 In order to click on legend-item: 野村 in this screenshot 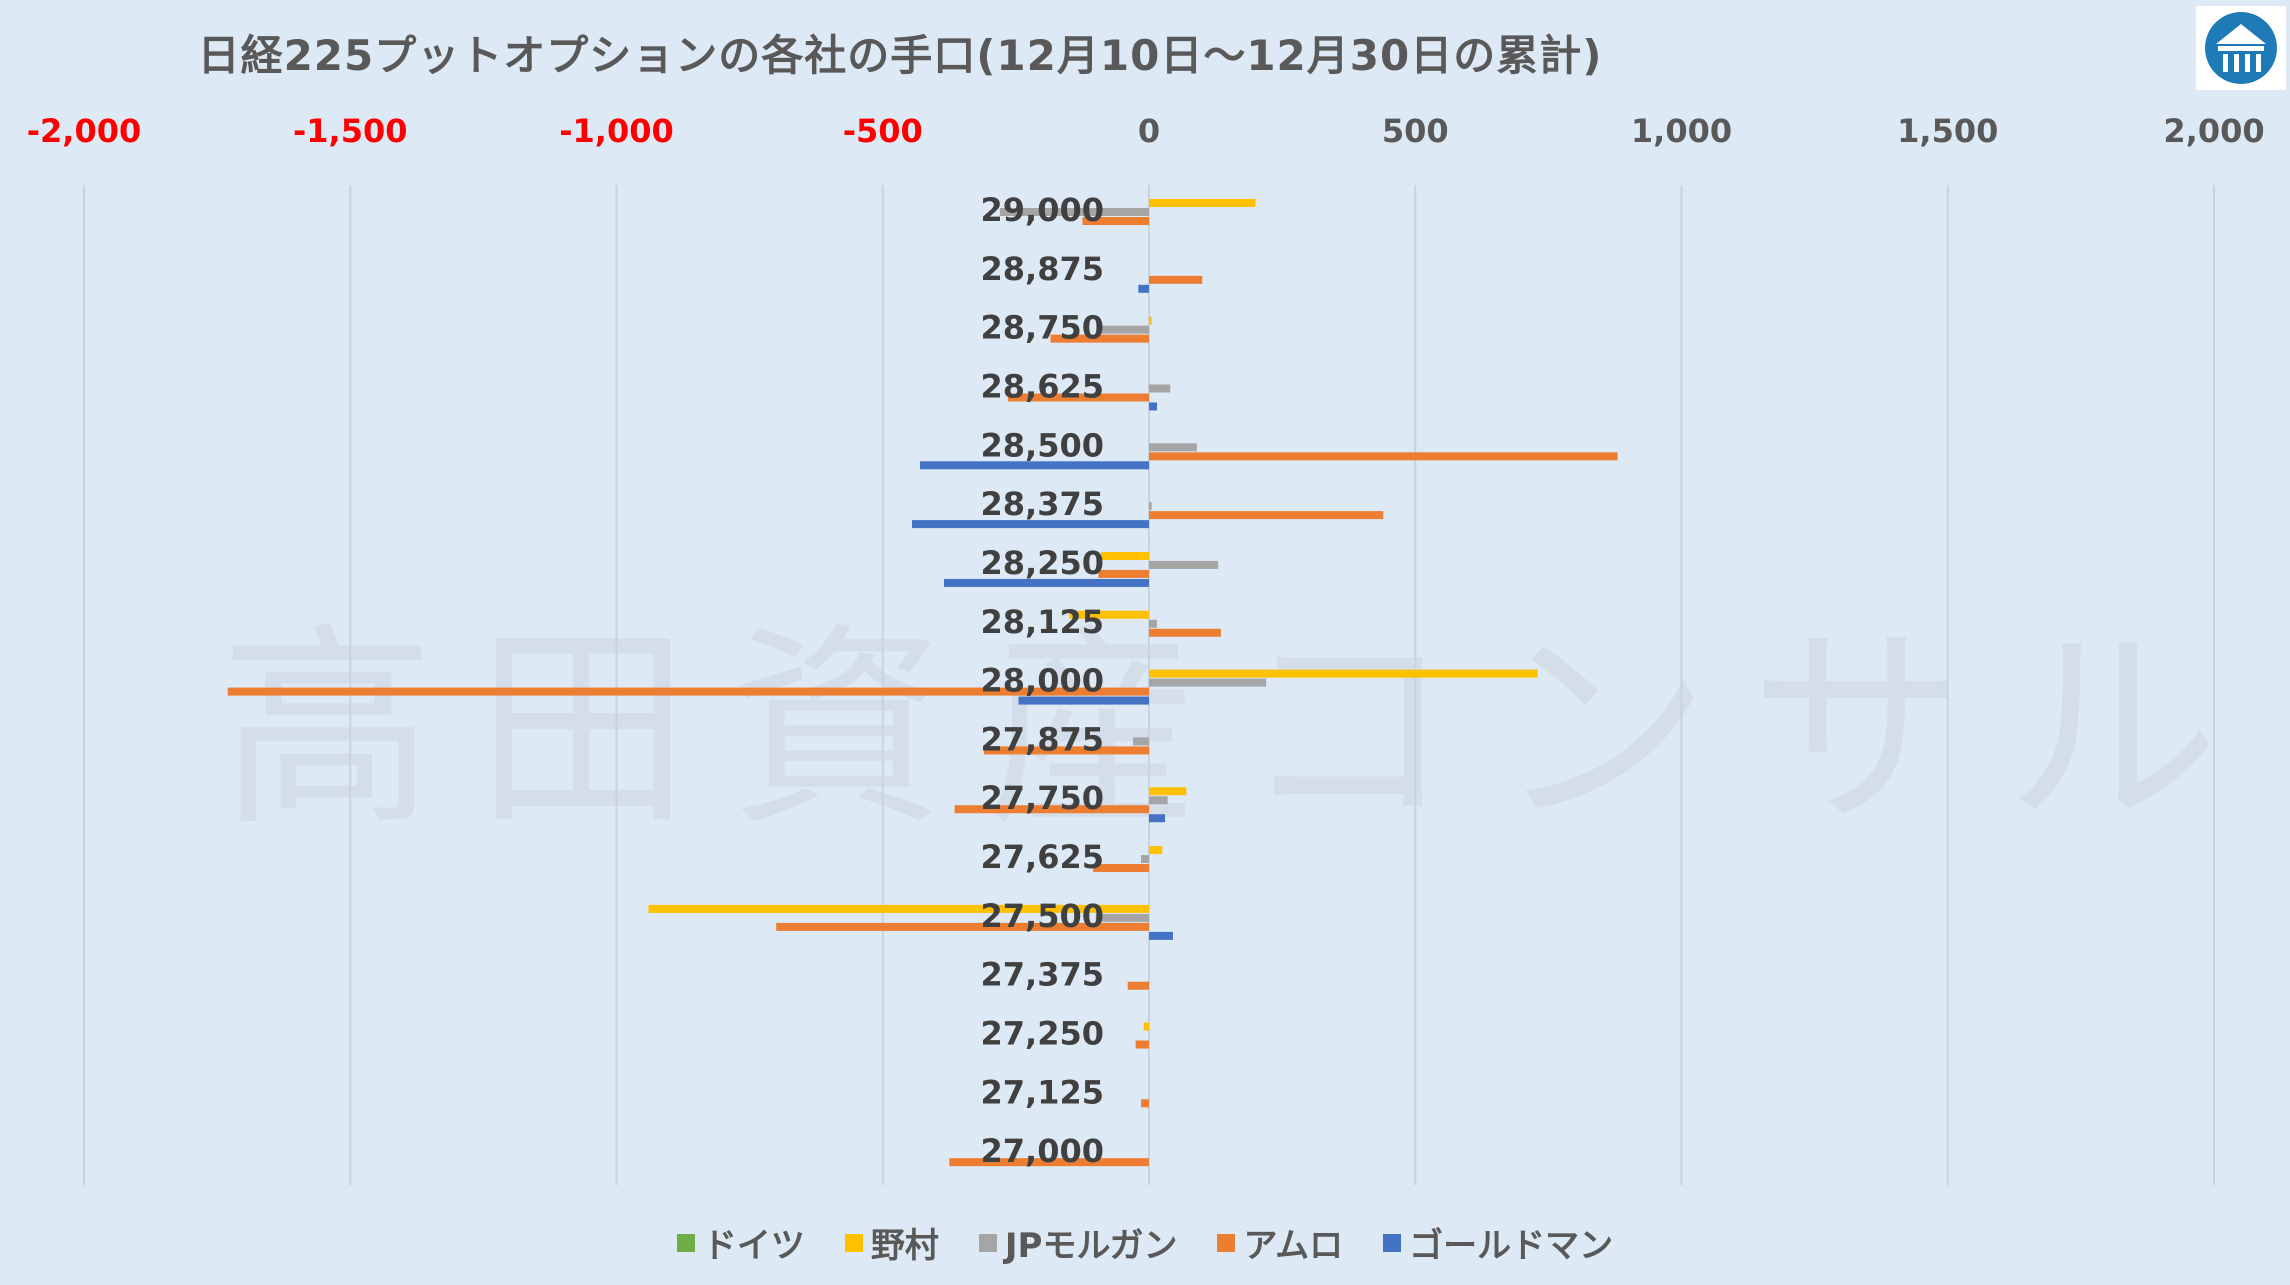, I will do `click(891, 1242)`.